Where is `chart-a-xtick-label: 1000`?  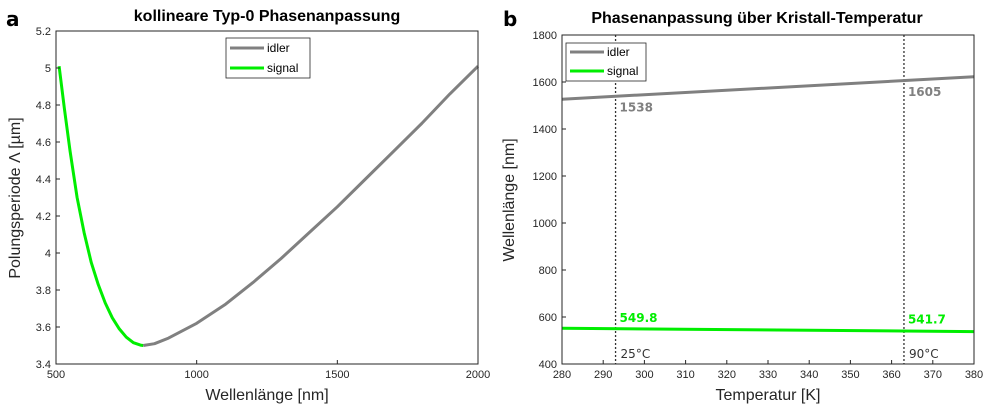 chart-a-xtick-label: 1000 is located at coordinates (196, 375).